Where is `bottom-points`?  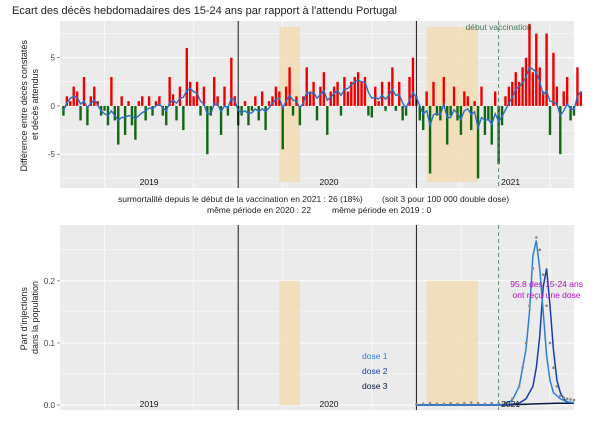 bottom-points is located at coordinates (495, 321).